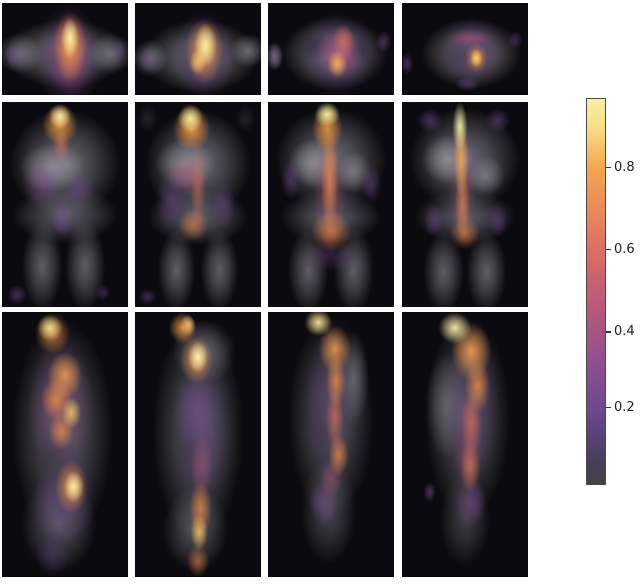  I want to click on colorbar-tick-label: 0.8, so click(624, 168).